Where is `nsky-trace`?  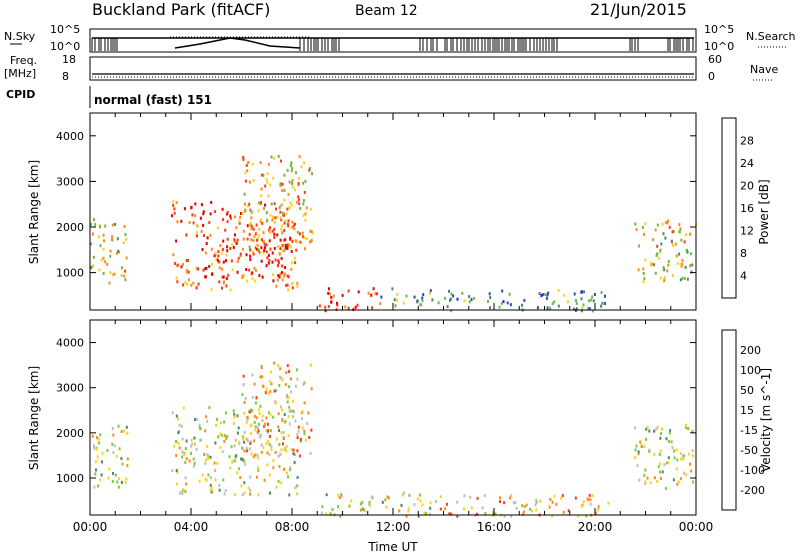
nsky-trace is located at coordinates (392, 43).